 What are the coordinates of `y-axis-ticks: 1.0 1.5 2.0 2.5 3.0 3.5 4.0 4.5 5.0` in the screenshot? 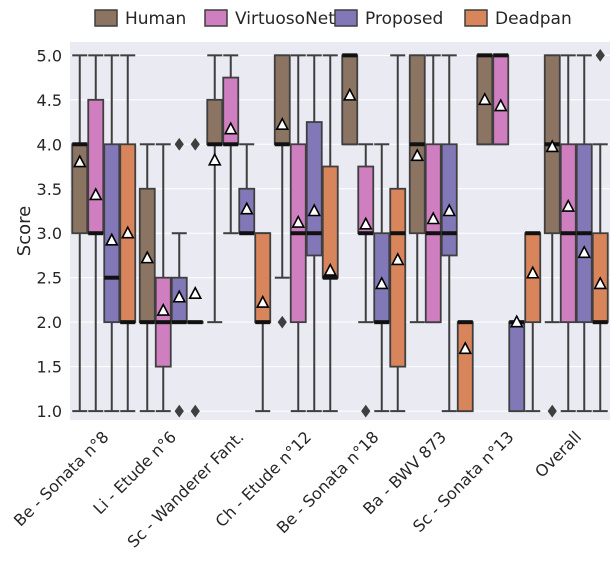 It's located at (49, 233).